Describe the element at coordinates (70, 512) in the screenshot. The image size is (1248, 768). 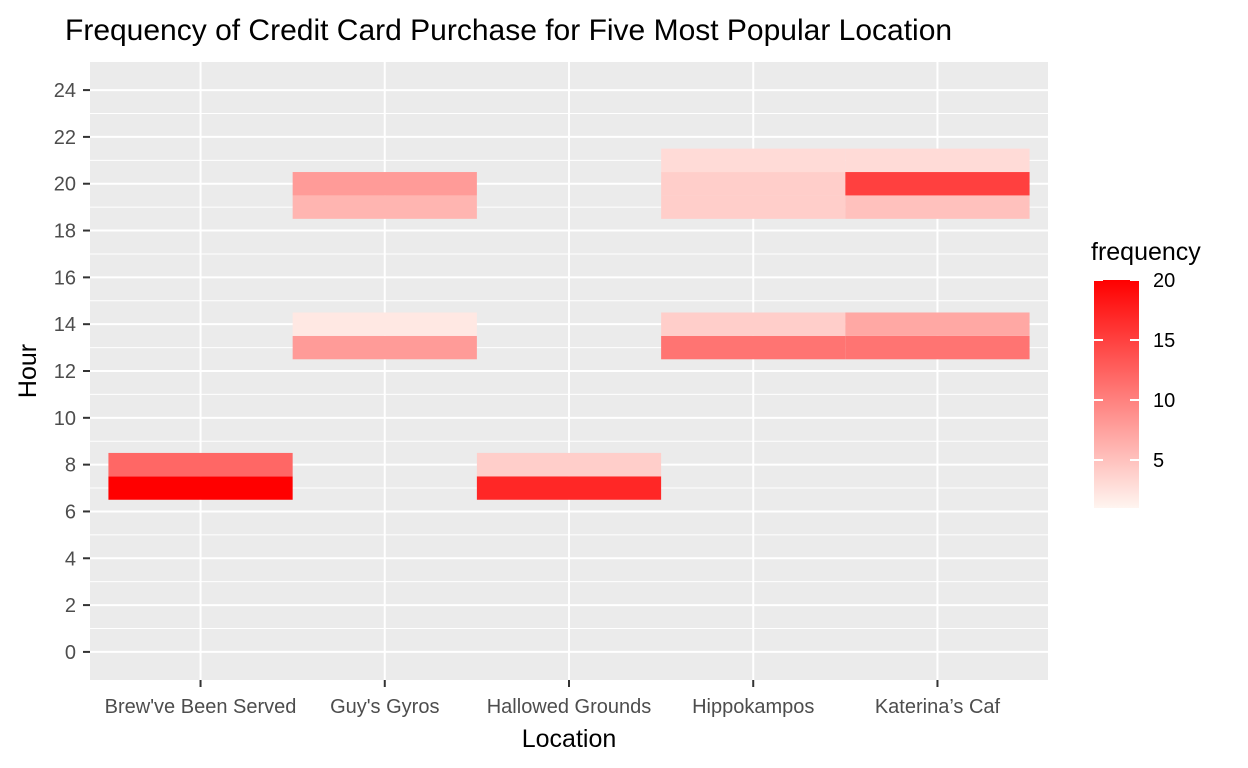
I see `y-tick-label: 6` at that location.